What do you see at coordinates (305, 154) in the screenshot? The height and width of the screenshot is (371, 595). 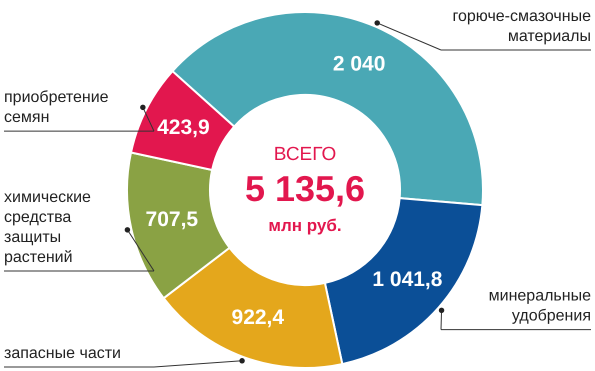 I see `text: ВСЕГО` at bounding box center [305, 154].